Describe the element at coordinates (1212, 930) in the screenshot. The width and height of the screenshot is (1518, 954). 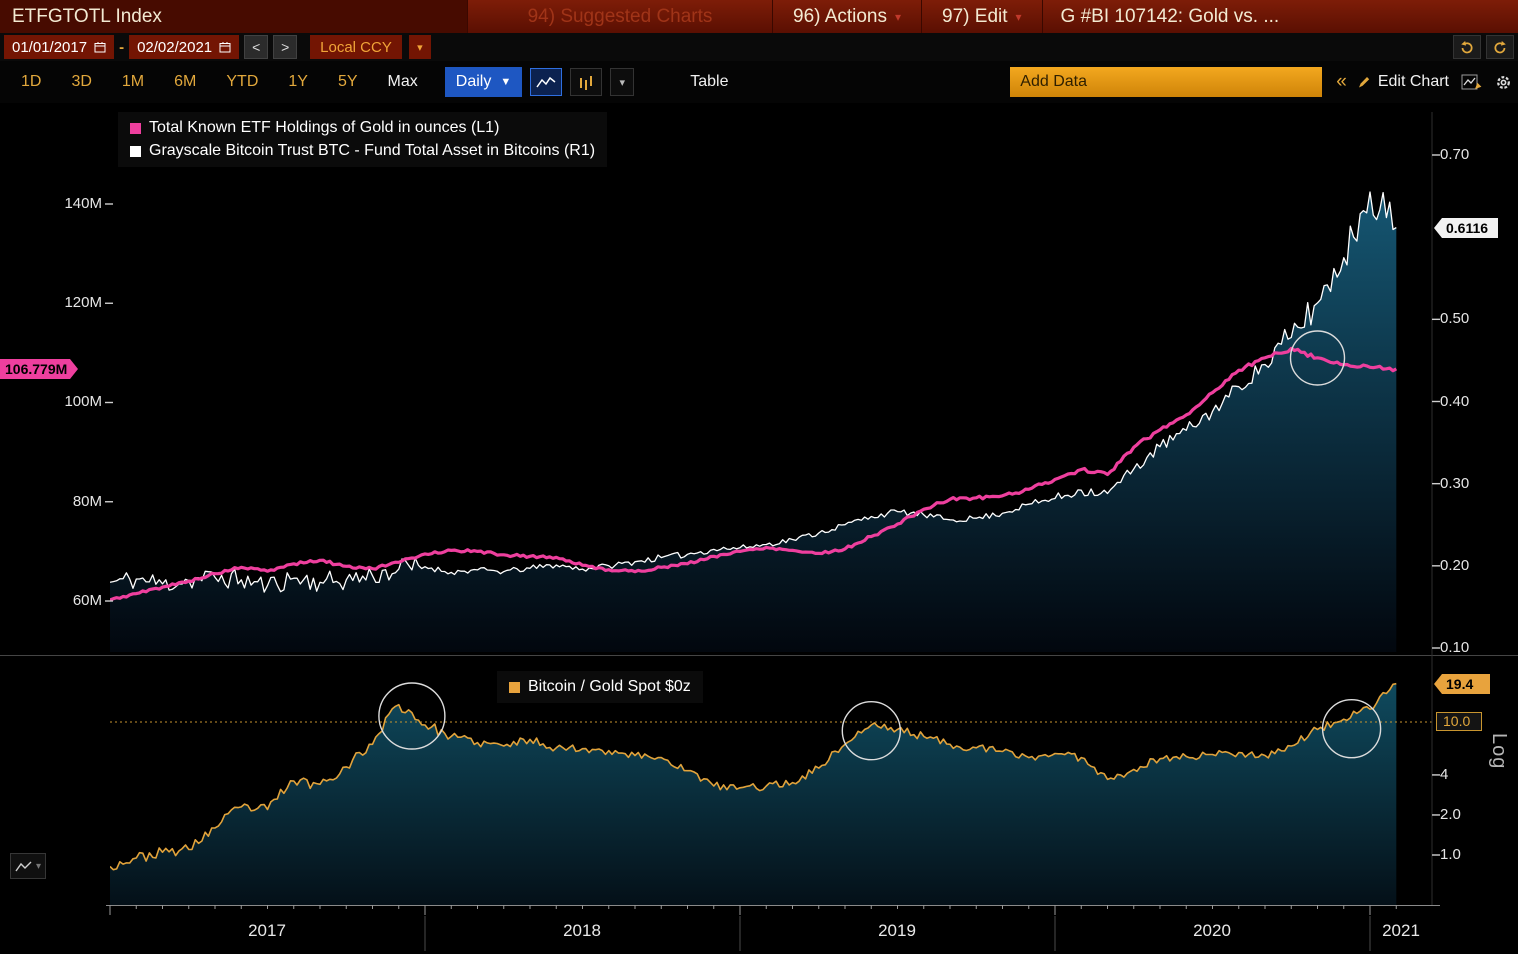
I see `year-label-2020: 2020` at that location.